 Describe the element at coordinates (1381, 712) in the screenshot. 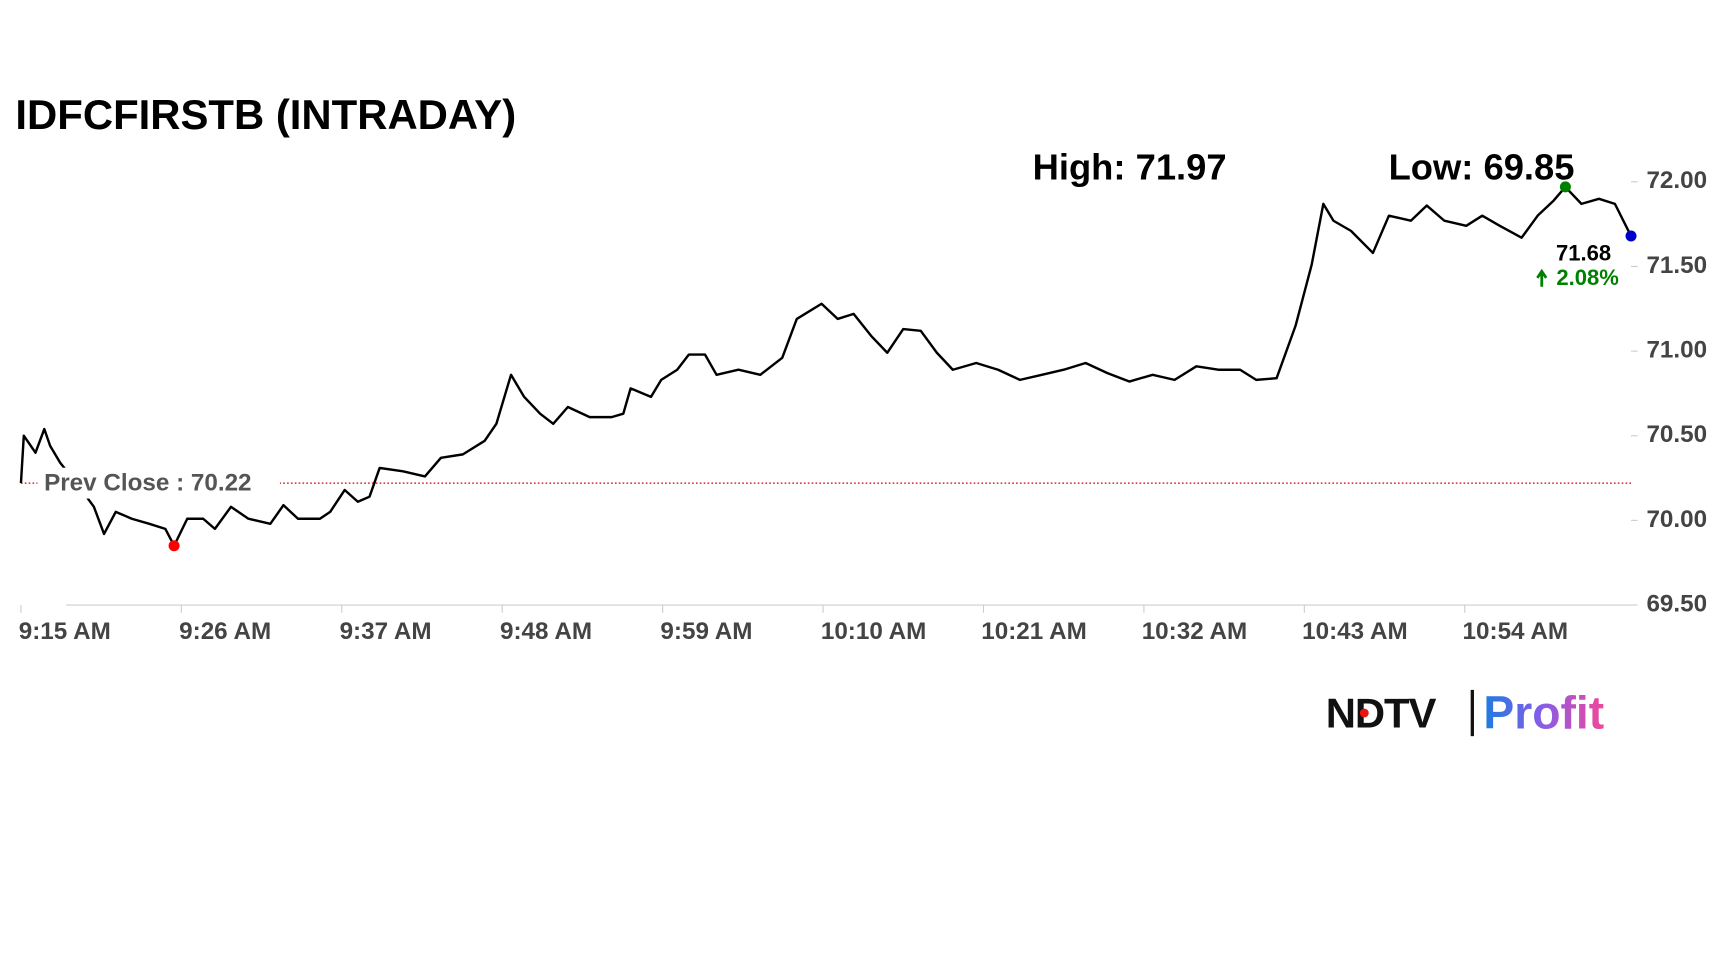

I see `logo-left: NDTV` at that location.